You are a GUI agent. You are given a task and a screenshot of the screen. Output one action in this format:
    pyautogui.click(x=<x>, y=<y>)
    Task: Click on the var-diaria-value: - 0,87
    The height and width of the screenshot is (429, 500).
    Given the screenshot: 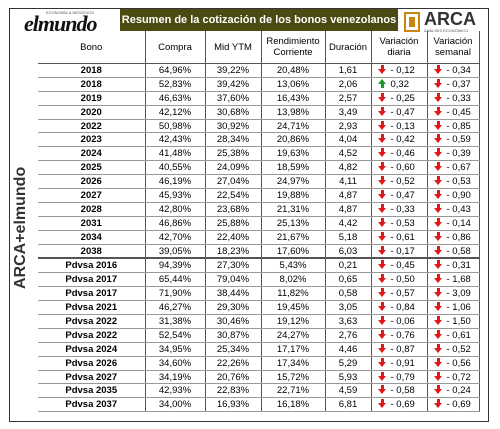 What is the action you would take?
    pyautogui.click(x=402, y=349)
    